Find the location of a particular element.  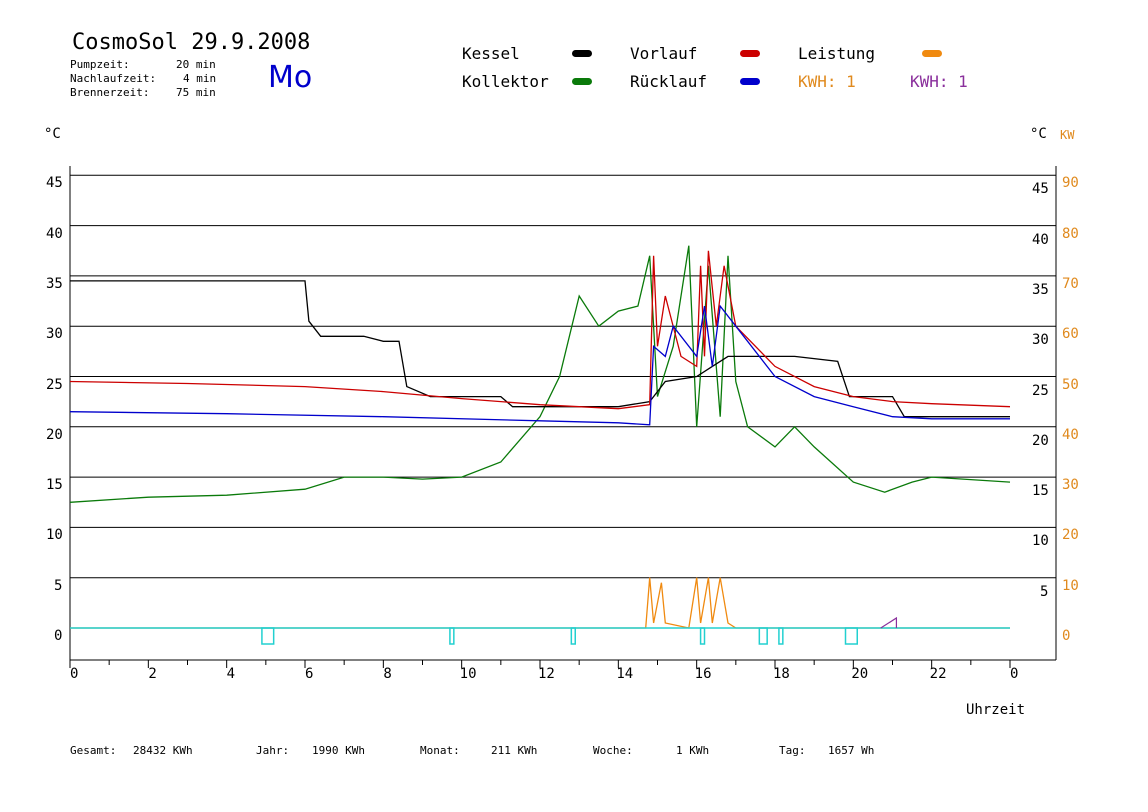

left-tick-label: 25 is located at coordinates (54, 384).